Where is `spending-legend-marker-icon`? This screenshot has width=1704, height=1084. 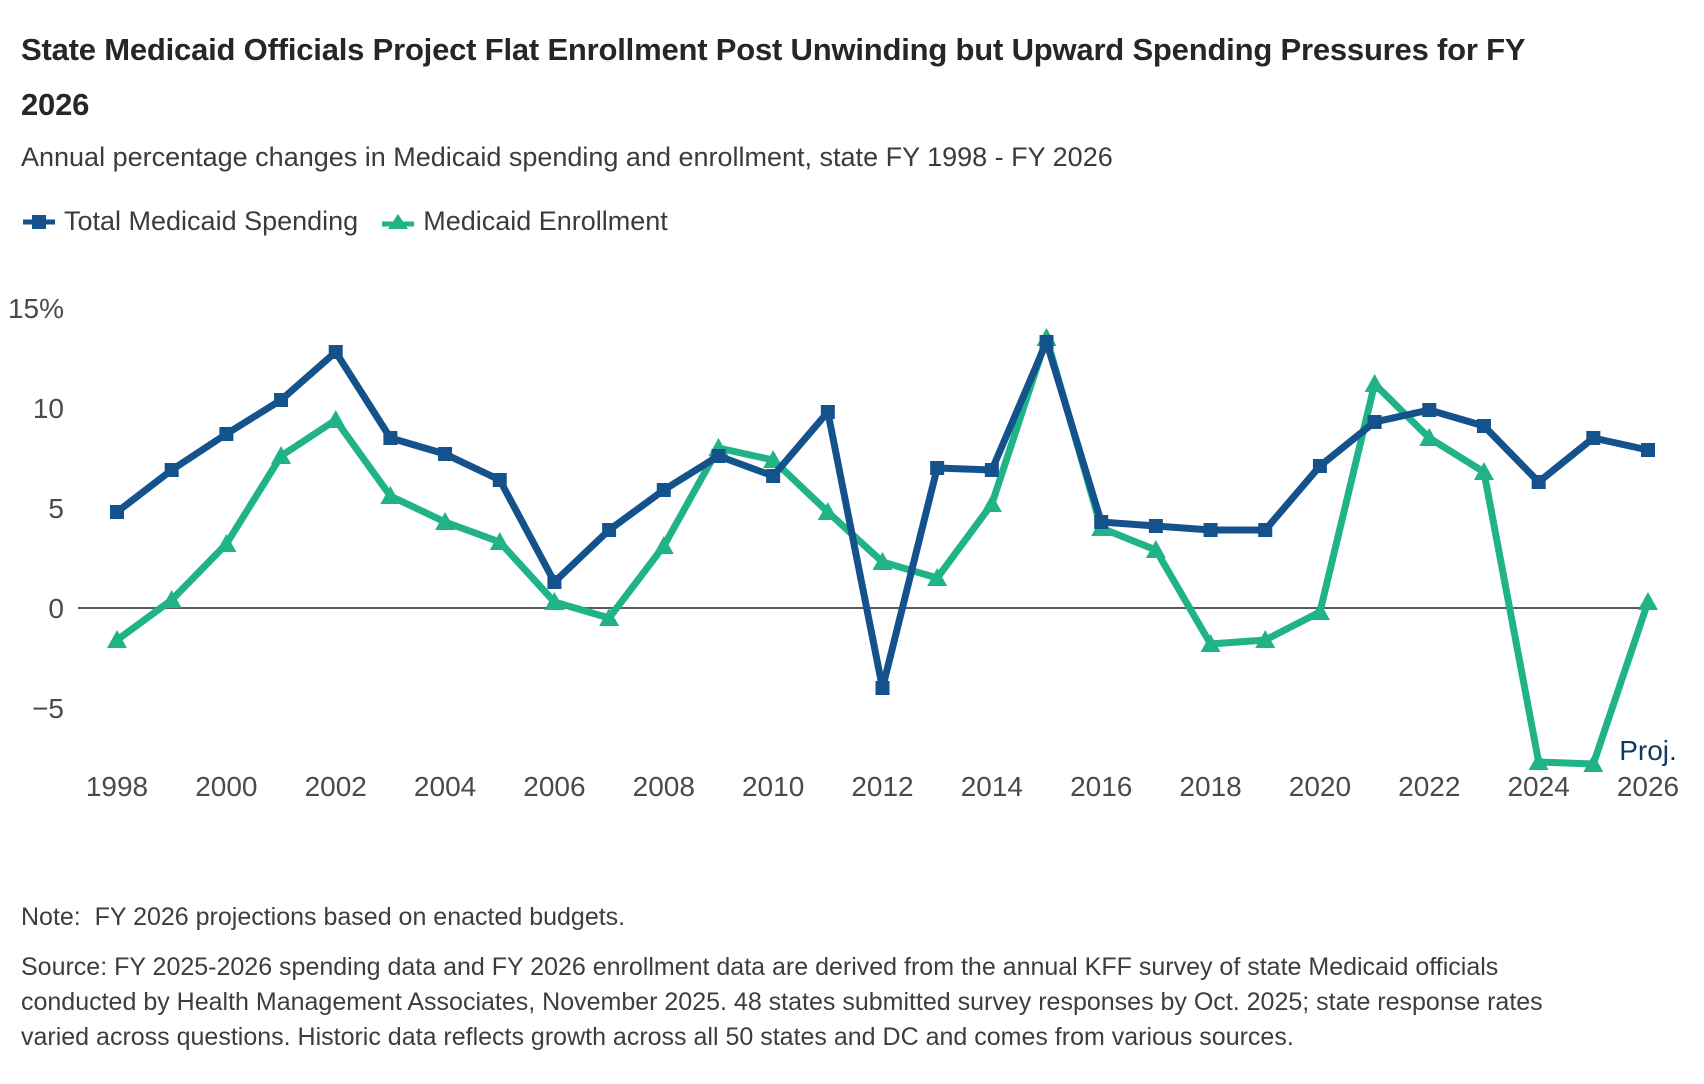
spending-legend-marker-icon is located at coordinates (39, 221).